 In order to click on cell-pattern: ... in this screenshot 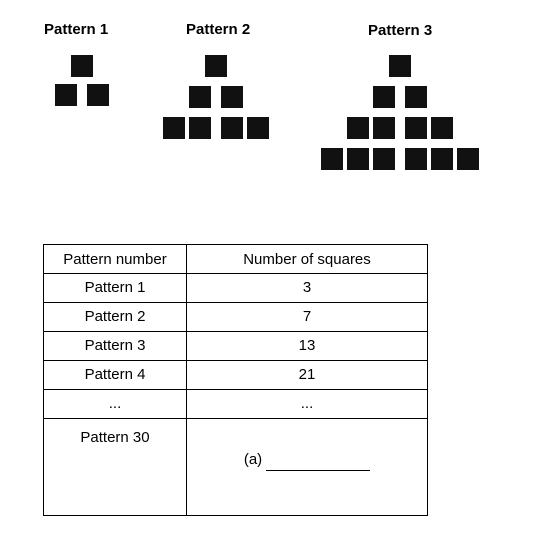, I will do `click(115, 404)`.